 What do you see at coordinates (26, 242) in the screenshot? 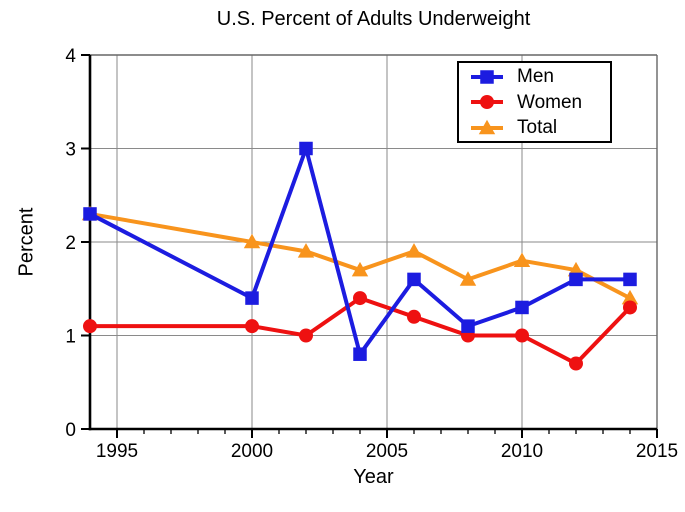
I see `y-axis-label: Percent` at bounding box center [26, 242].